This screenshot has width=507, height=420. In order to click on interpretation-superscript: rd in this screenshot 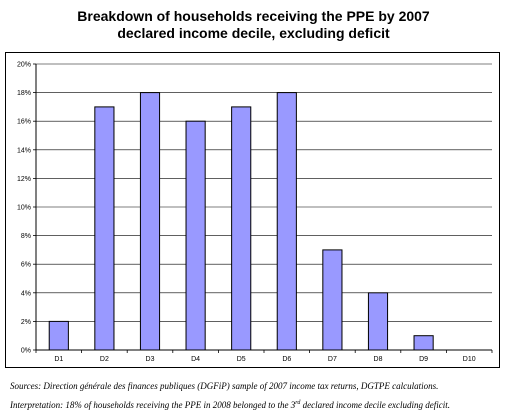, I will do `click(298, 403)`.